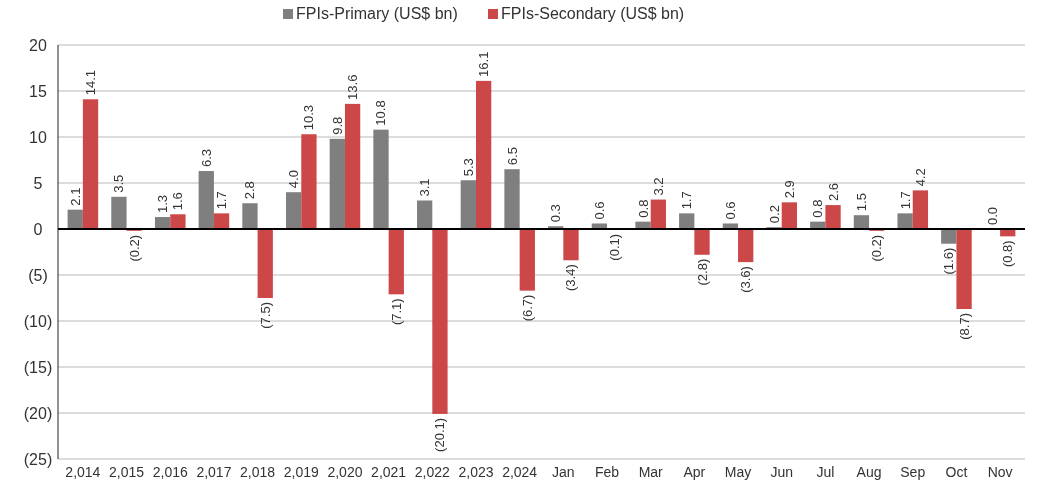  What do you see at coordinates (396, 312) in the screenshot?
I see `data-label: (7.1)` at bounding box center [396, 312].